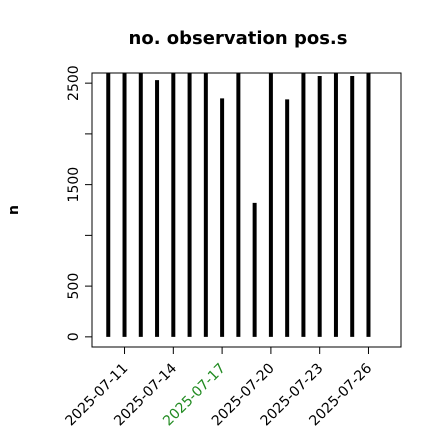 This screenshot has height=440, width=440. I want to click on y-tick-label: 0, so click(74, 336).